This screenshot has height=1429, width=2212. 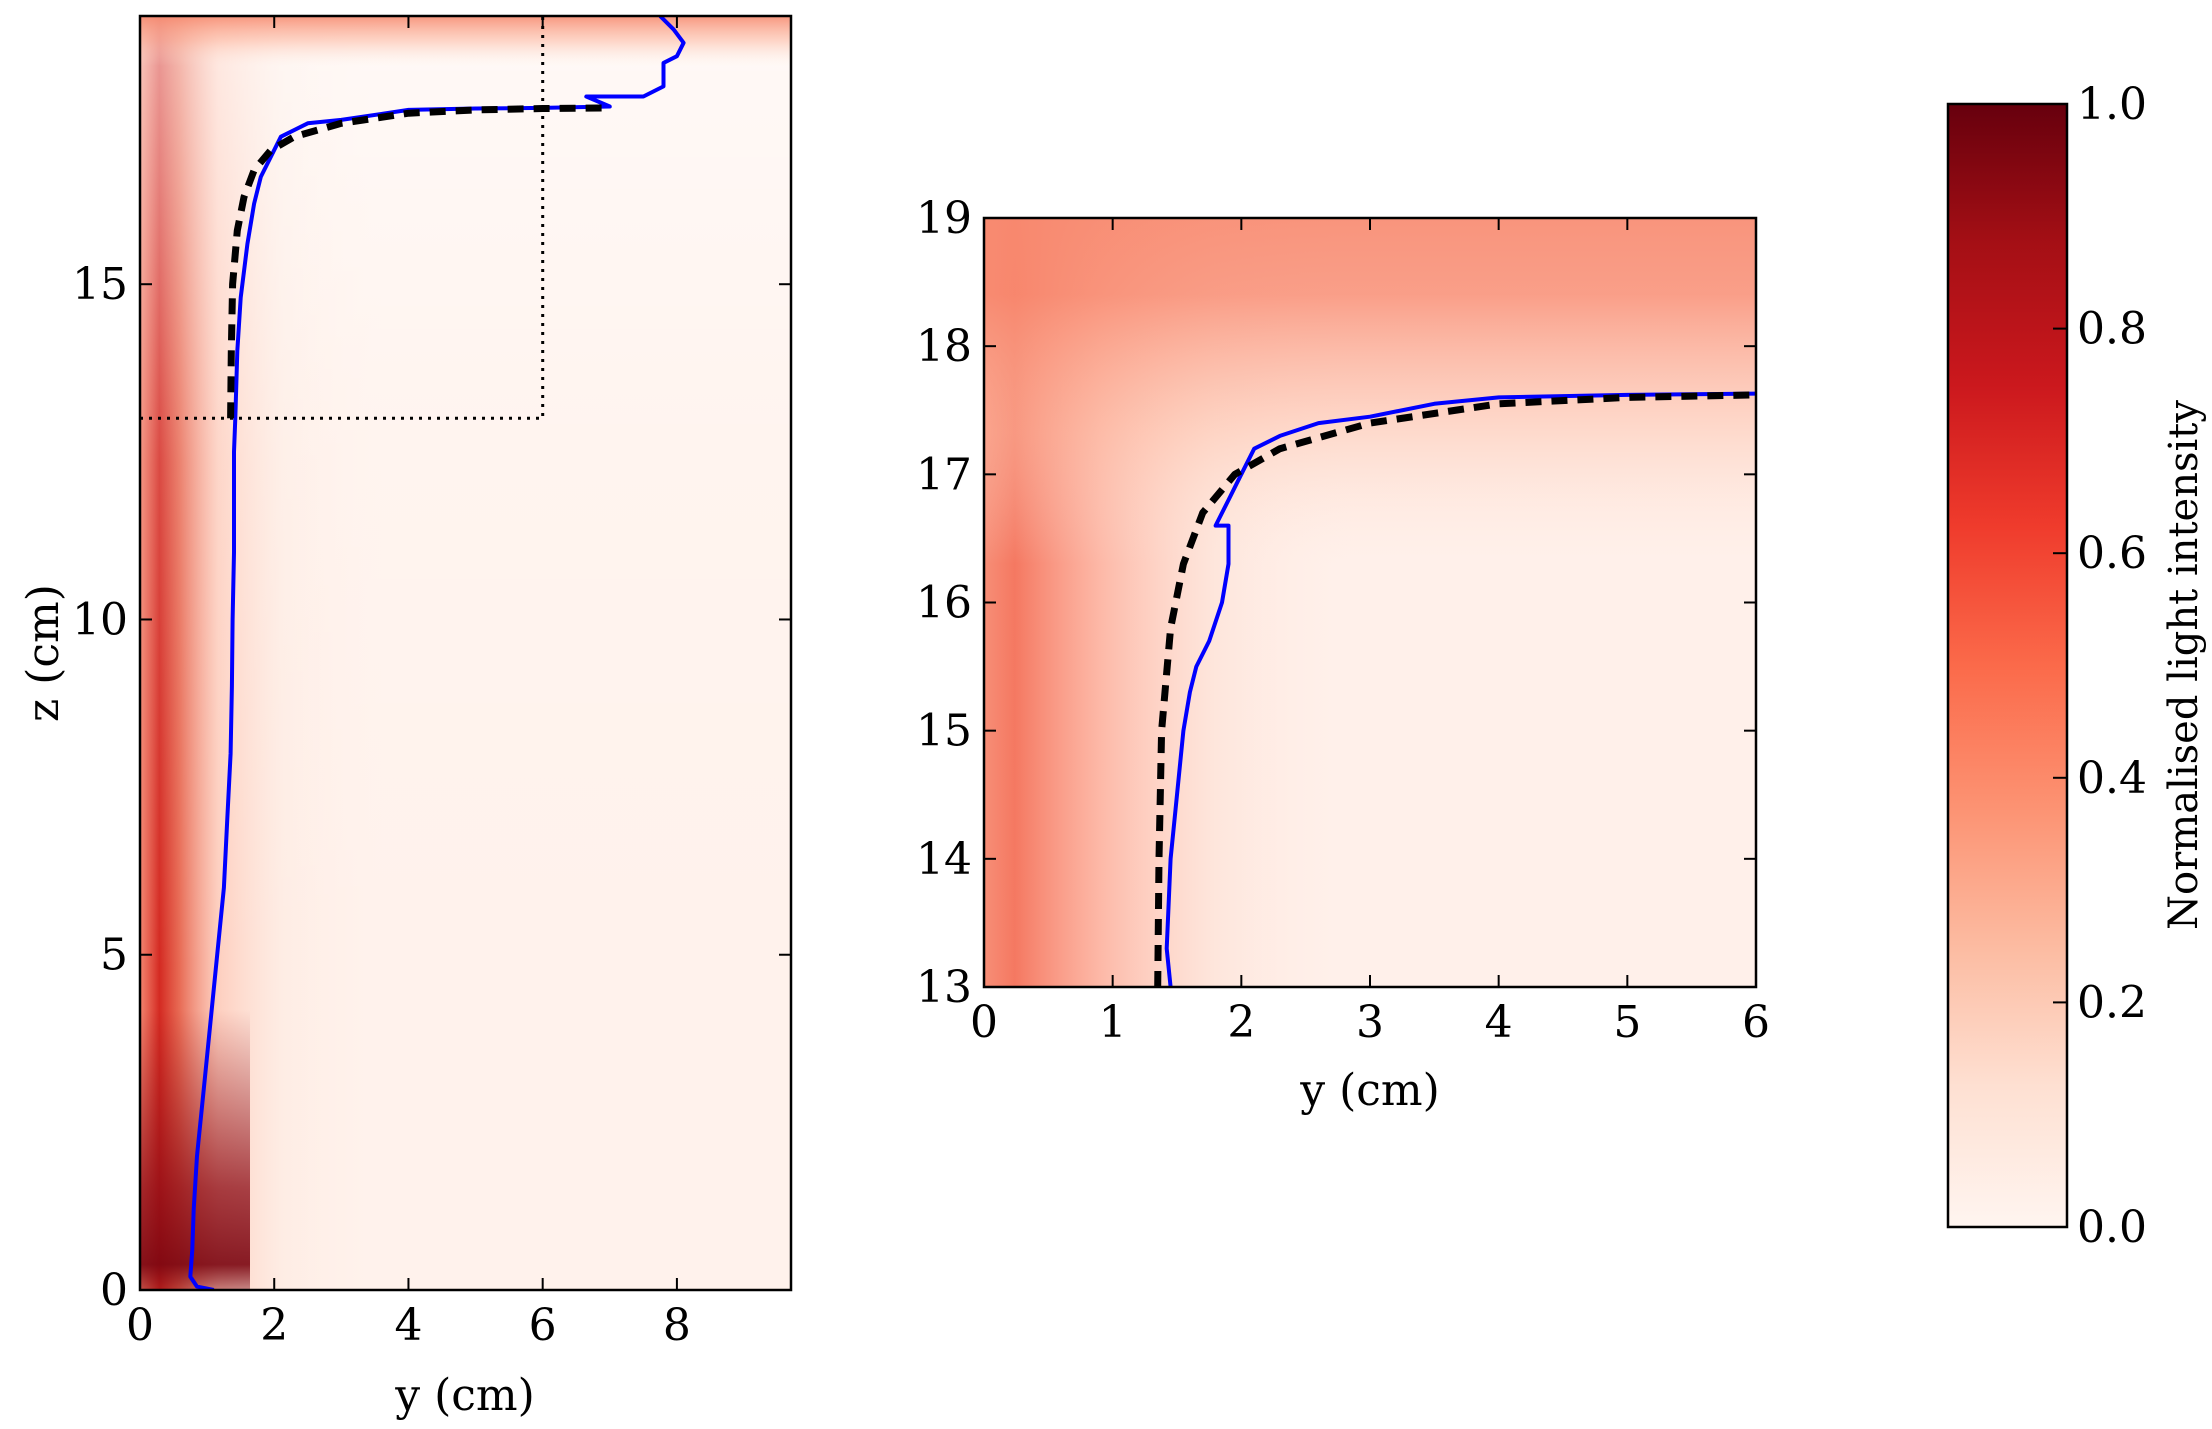 What do you see at coordinates (418, 261) in the screenshot?
I see `full-view-dashed-line` at bounding box center [418, 261].